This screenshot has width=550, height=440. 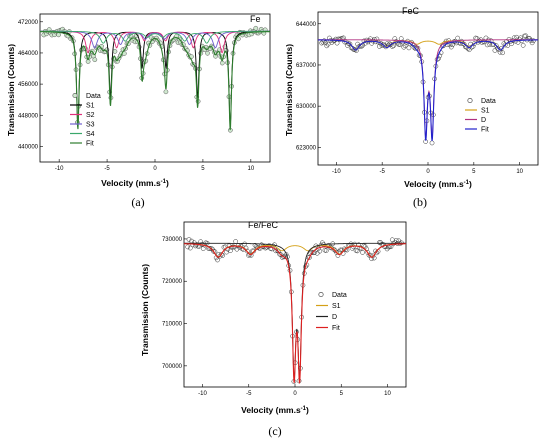 I want to click on plot-frame, so click(x=428, y=88).